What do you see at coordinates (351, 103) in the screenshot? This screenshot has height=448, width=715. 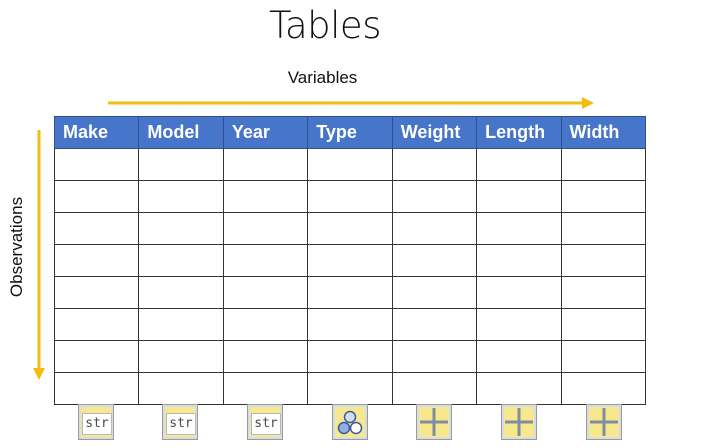 I see `variables-arrow` at bounding box center [351, 103].